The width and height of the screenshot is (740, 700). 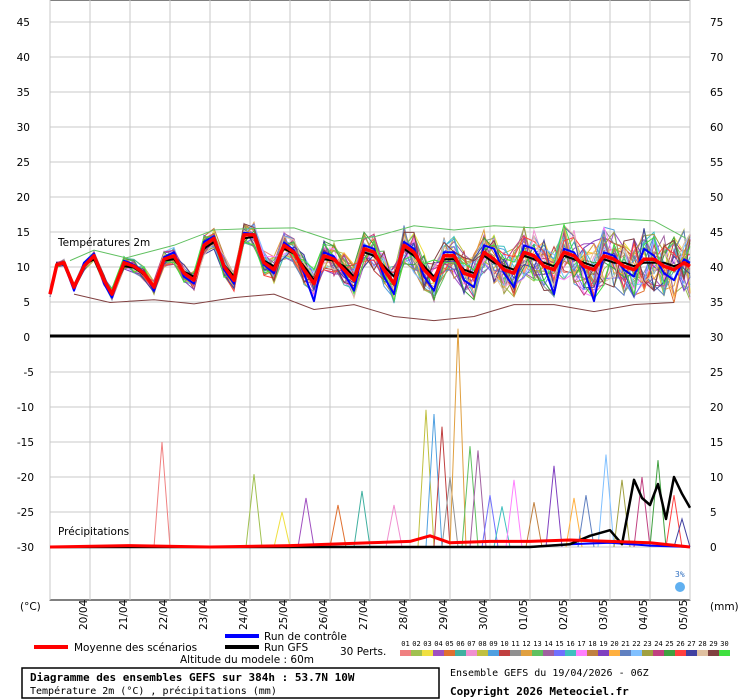 I want to click on pert-number: 06, so click(x=460, y=644).